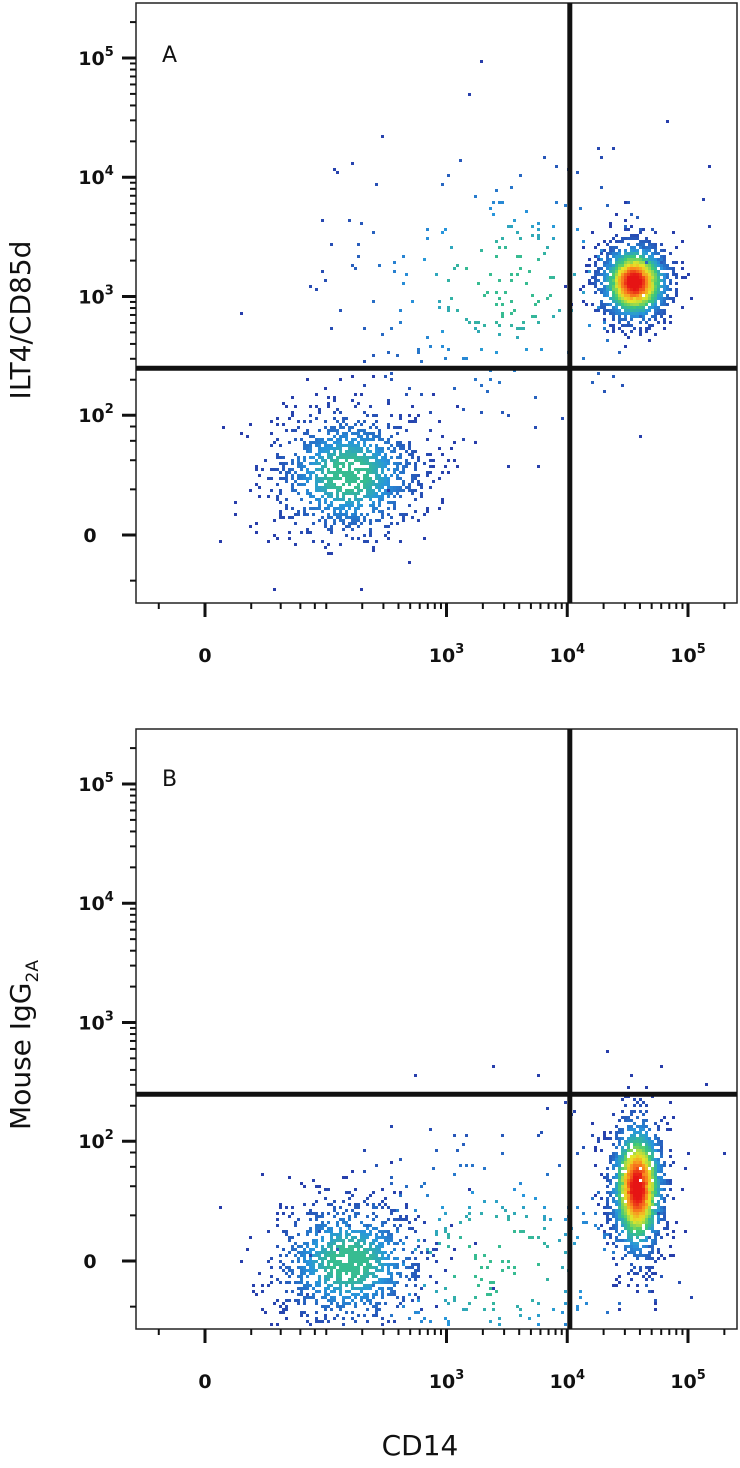 The height and width of the screenshot is (1468, 740). Describe the element at coordinates (109, 171) in the screenshot. I see `pa-y-tick-exp: 4` at that location.